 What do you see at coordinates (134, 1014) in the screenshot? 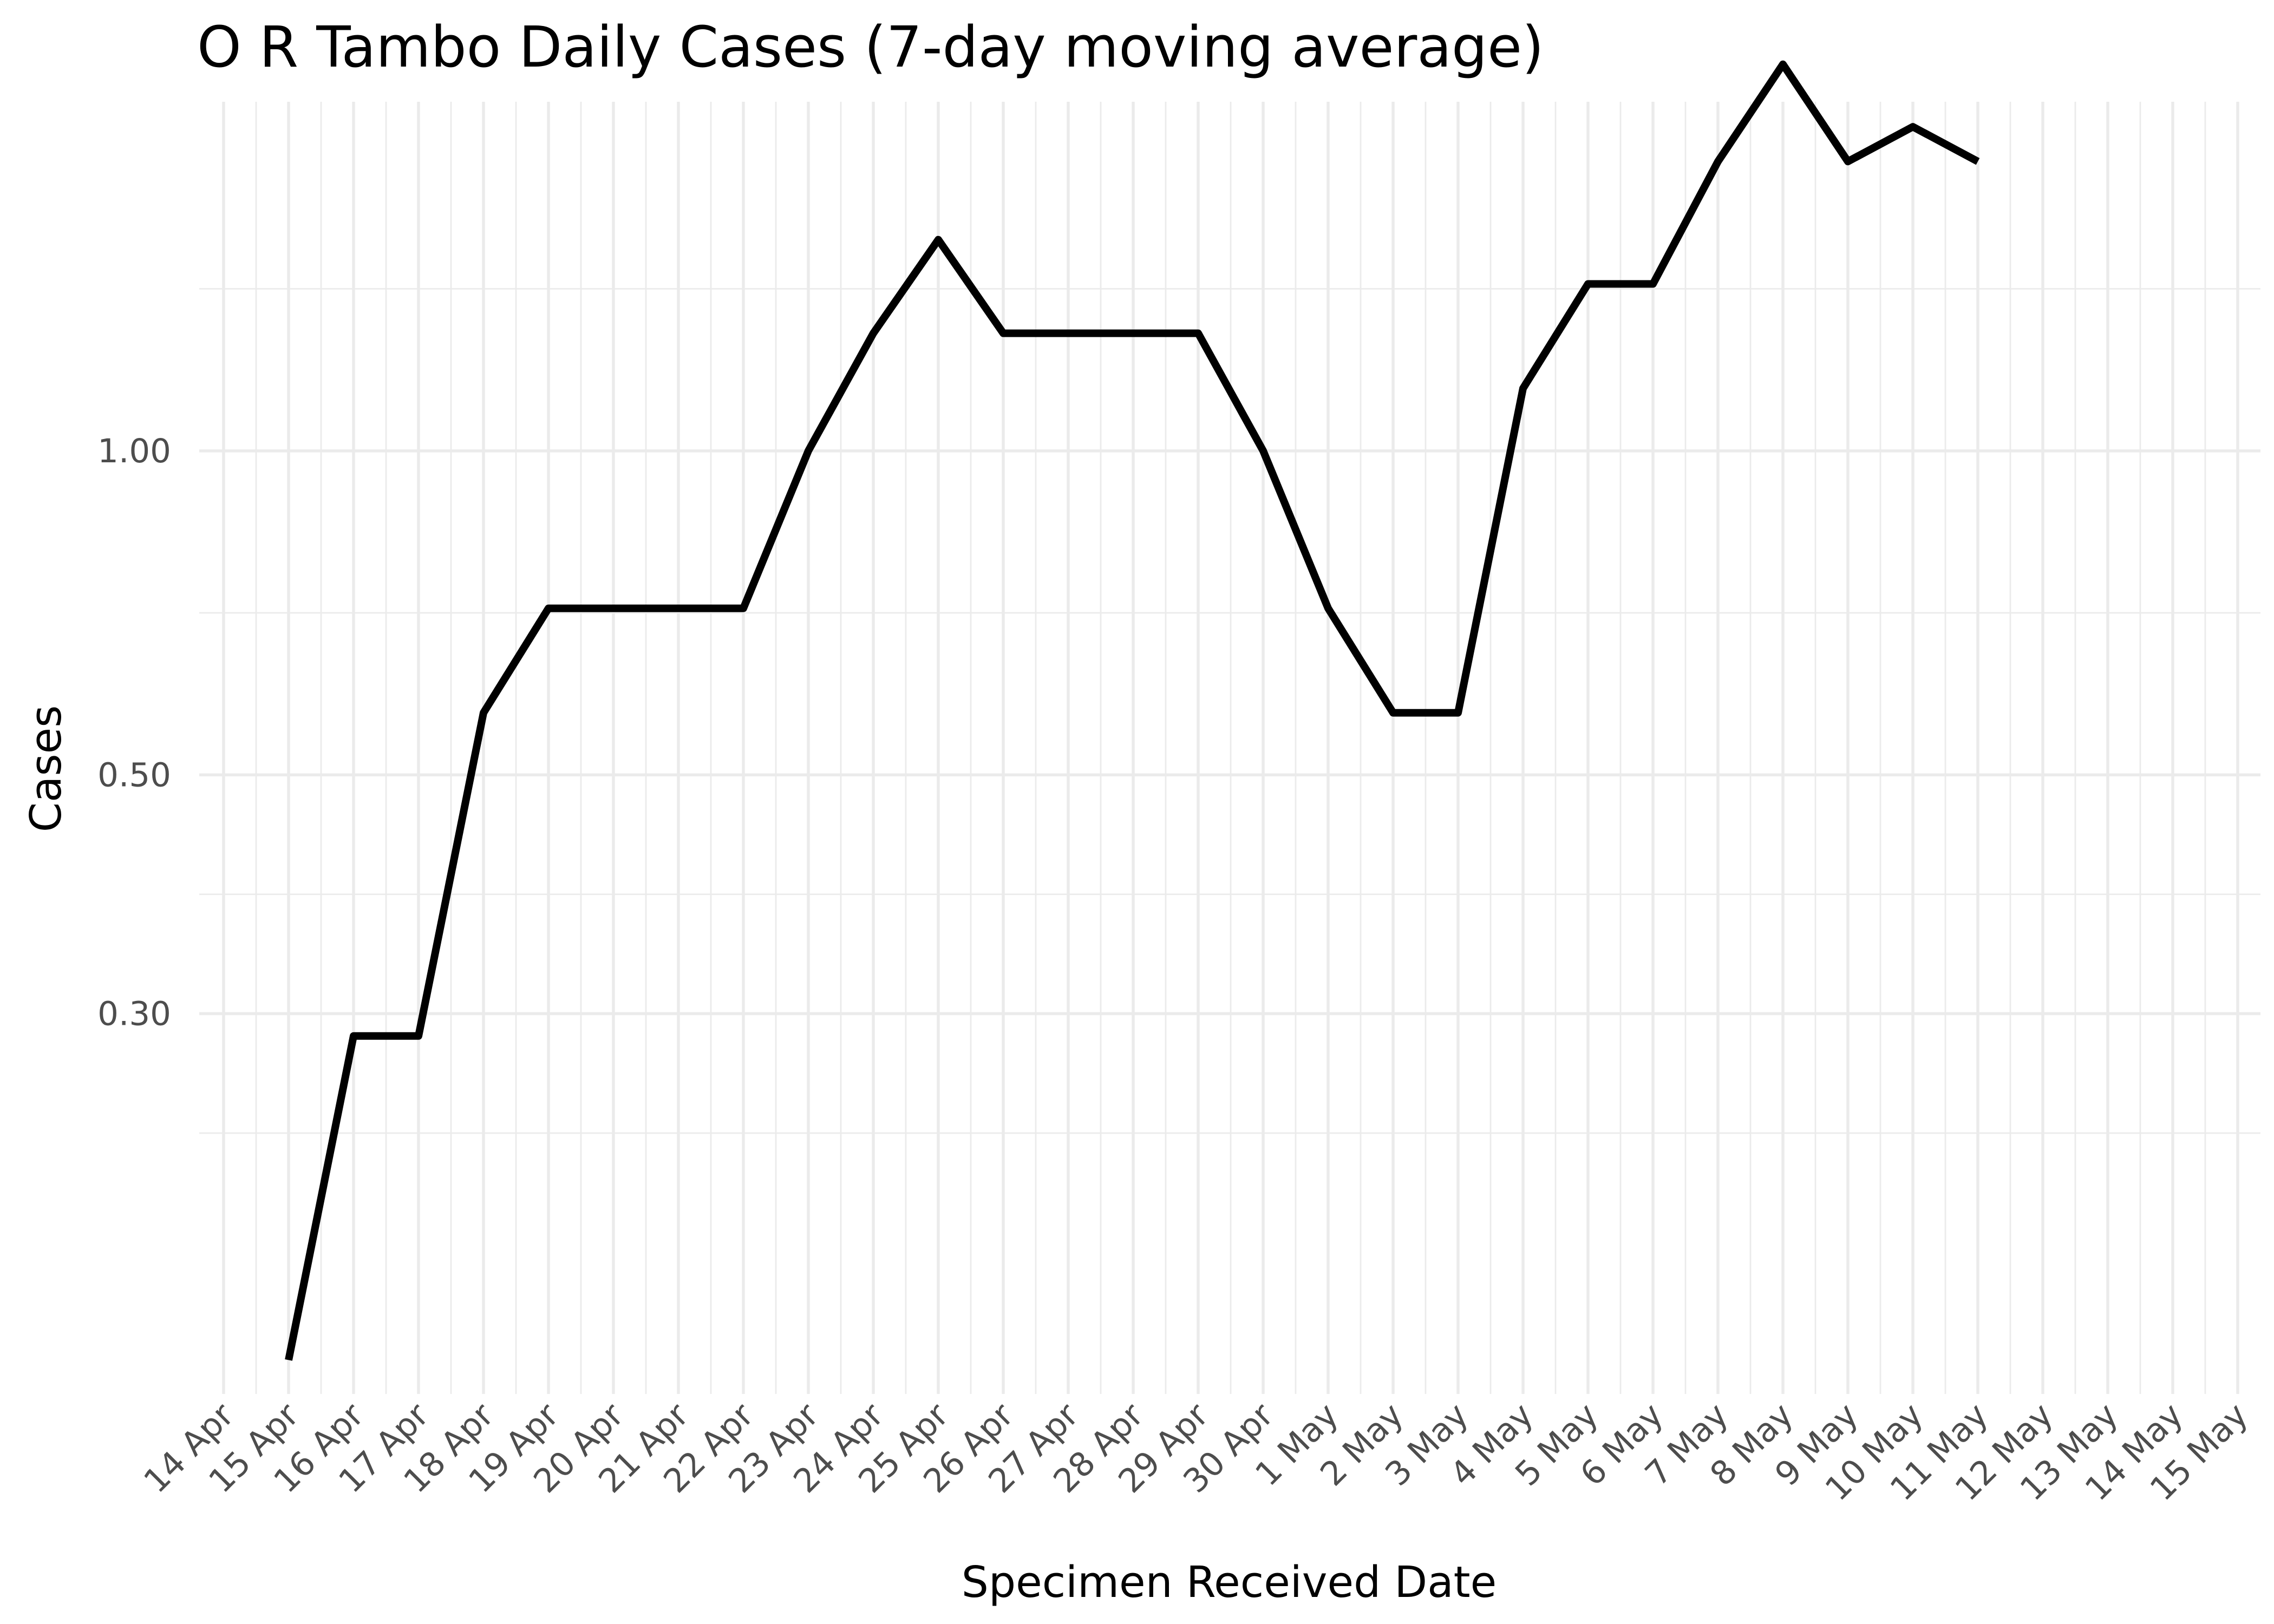
I see `y-tick-label: 0.30` at bounding box center [134, 1014].